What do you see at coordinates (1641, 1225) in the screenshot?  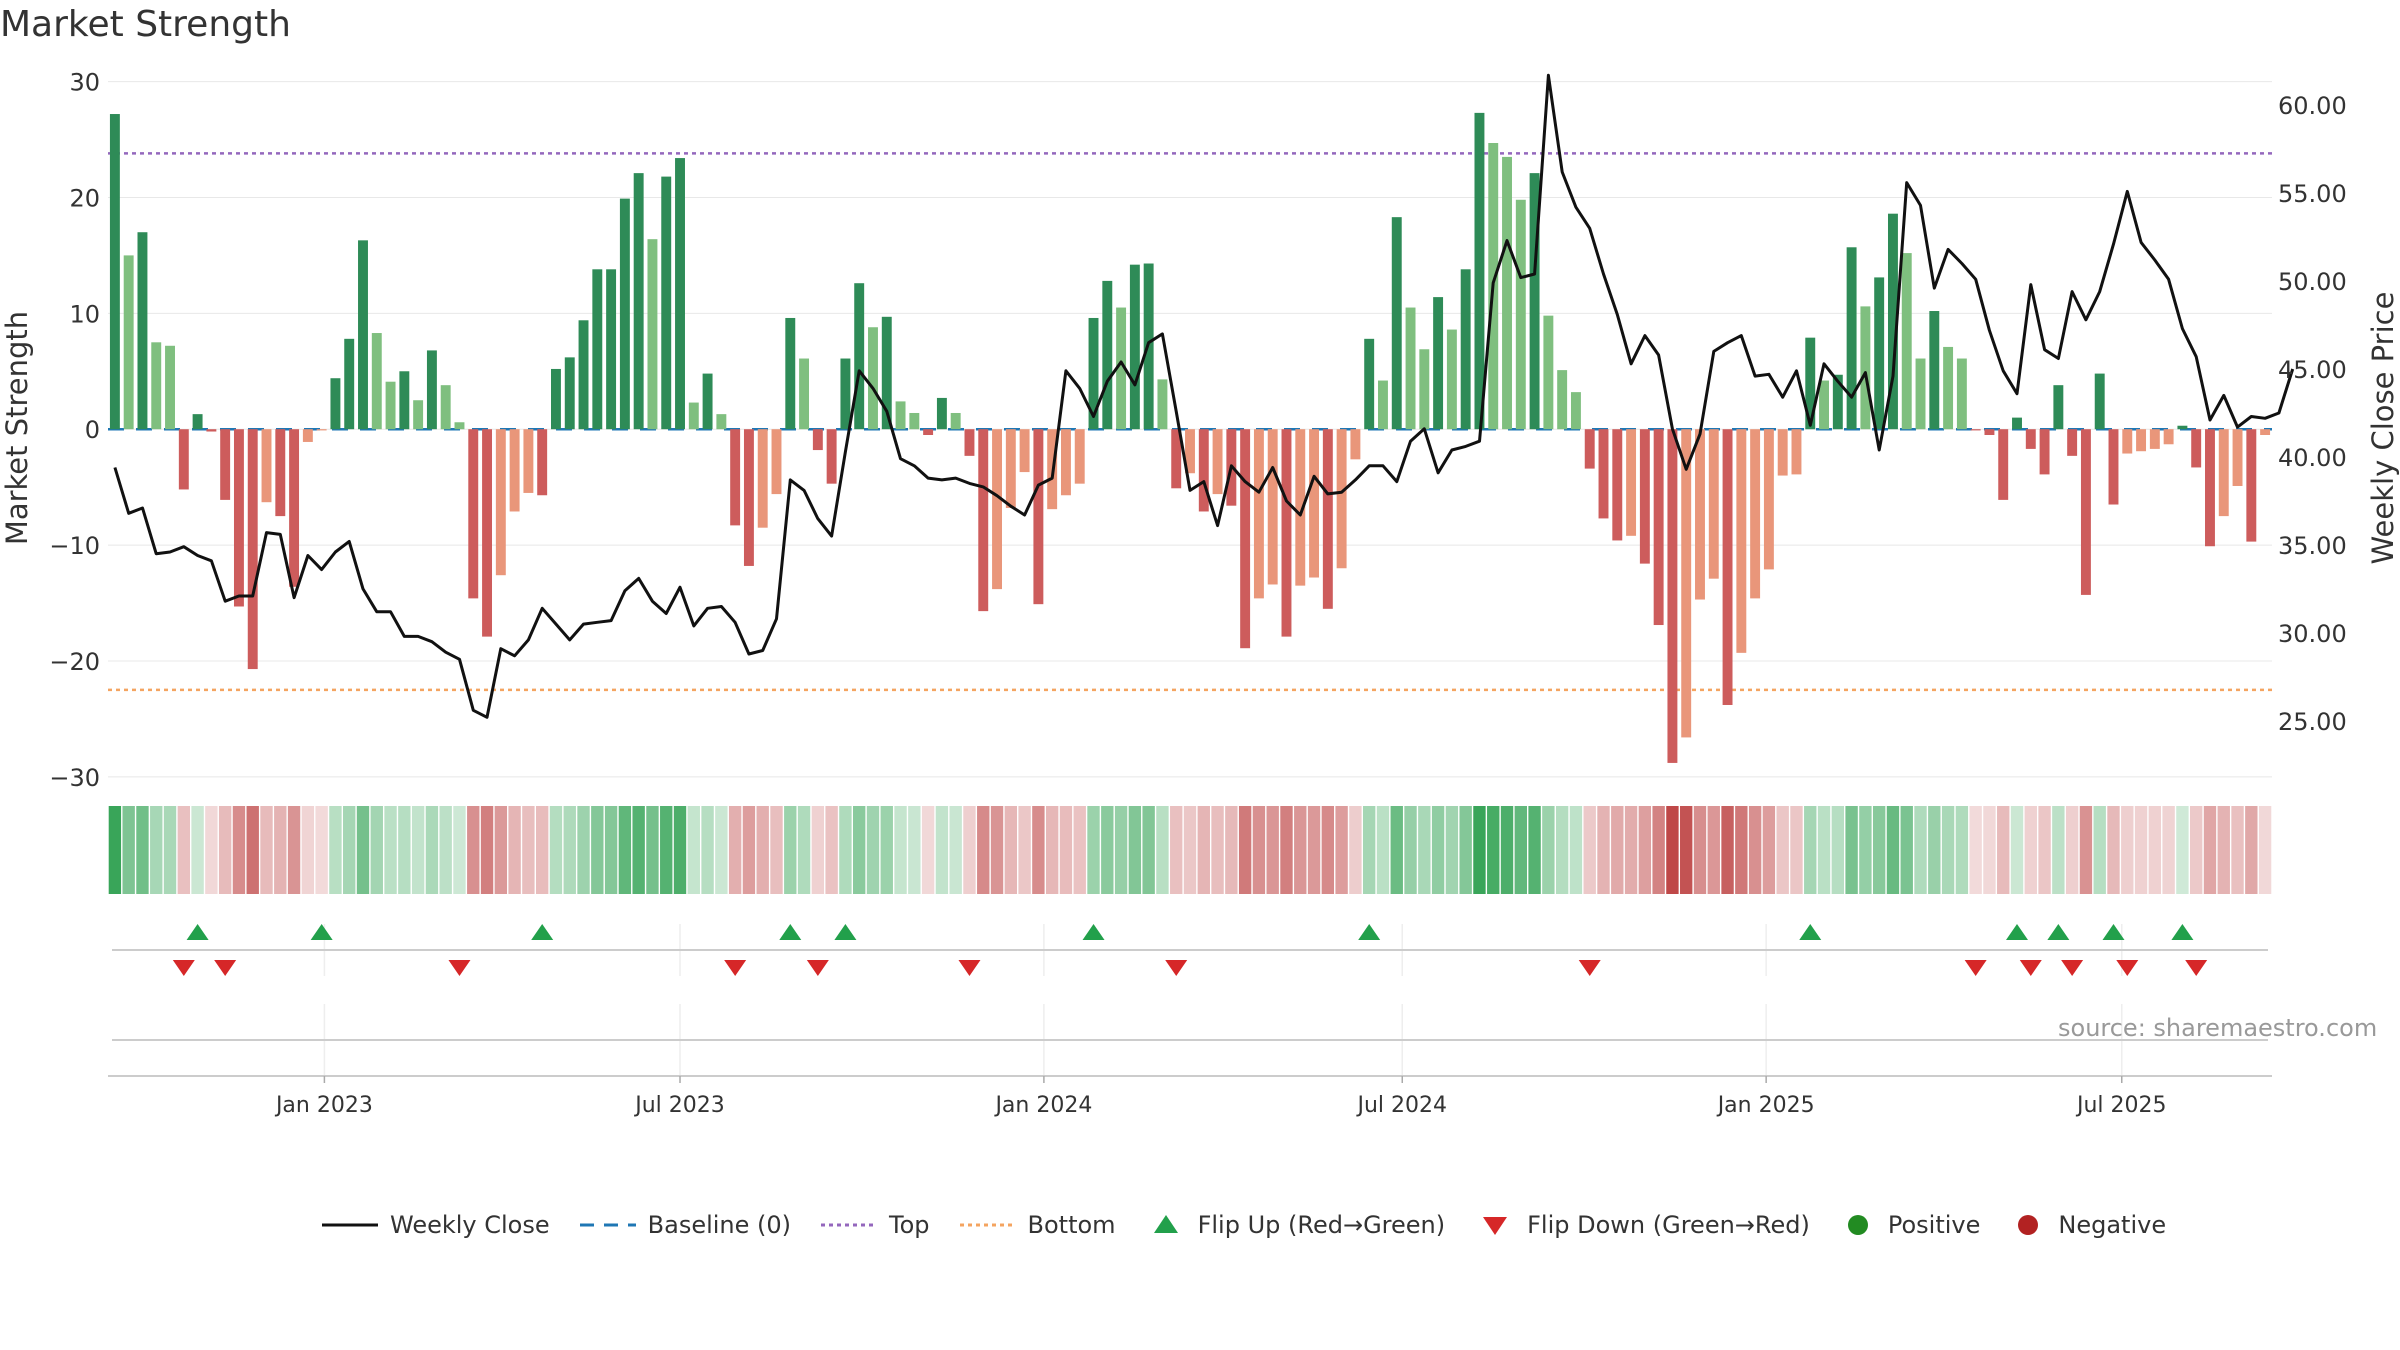 I see `legend-item-flip-down: Flip Down (Green→Red)` at bounding box center [1641, 1225].